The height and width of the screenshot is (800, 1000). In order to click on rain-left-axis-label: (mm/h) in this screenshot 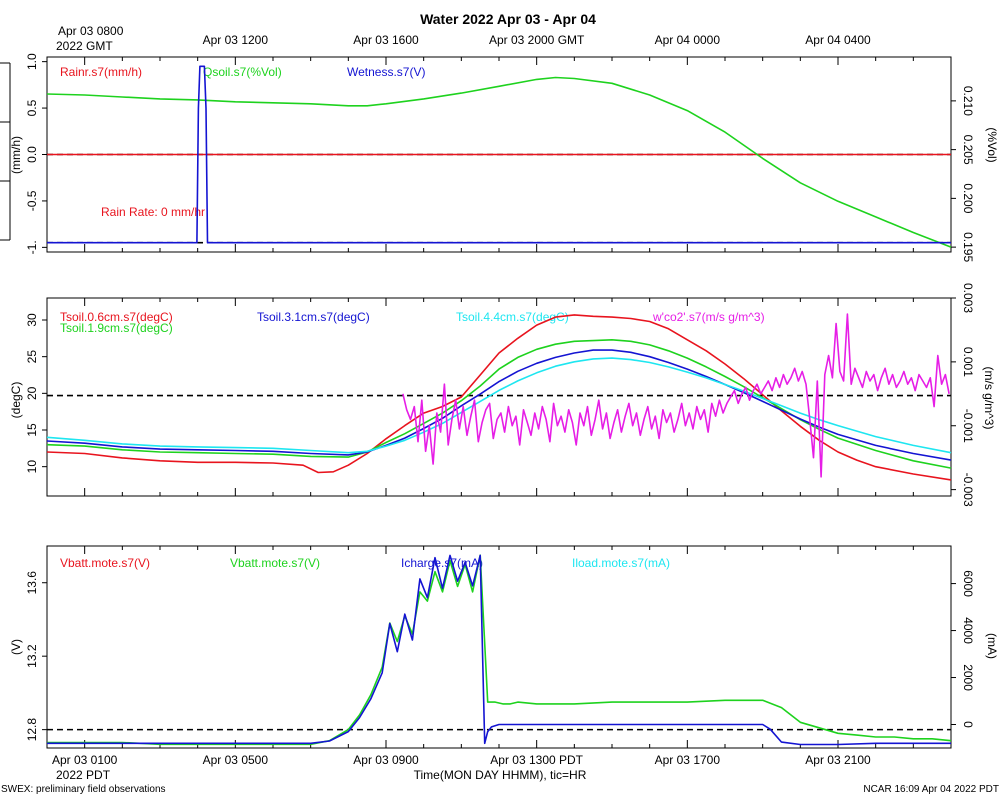, I will do `click(16, 155)`.